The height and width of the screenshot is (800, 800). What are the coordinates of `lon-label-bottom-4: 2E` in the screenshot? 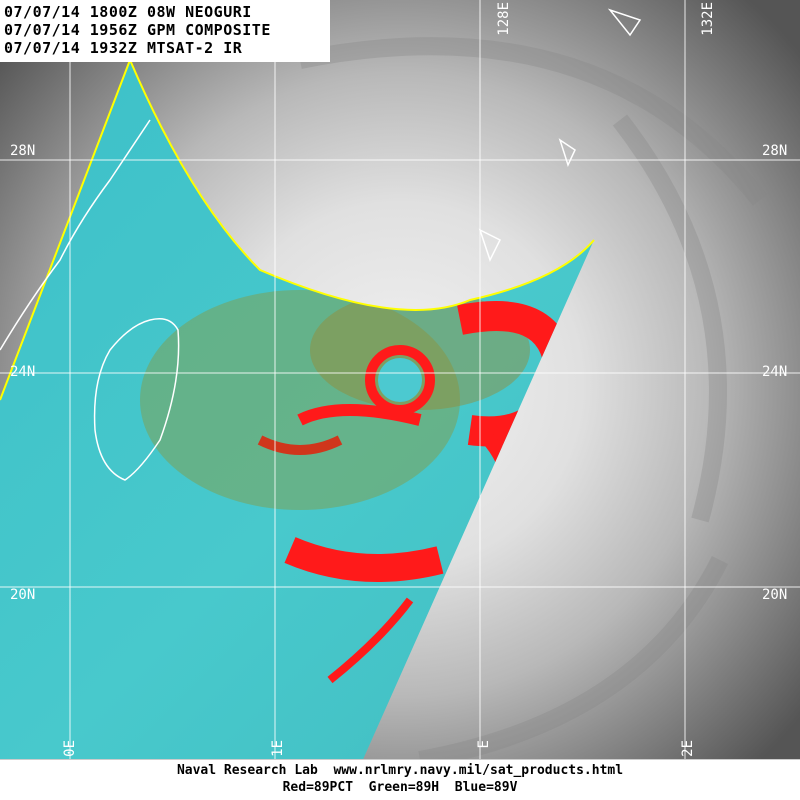 It's located at (688, 748).